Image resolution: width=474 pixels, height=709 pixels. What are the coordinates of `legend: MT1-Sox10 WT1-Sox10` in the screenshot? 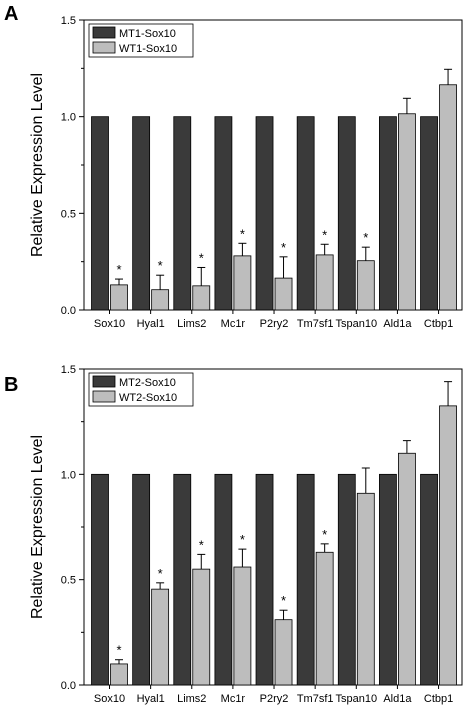 It's located at (141, 40).